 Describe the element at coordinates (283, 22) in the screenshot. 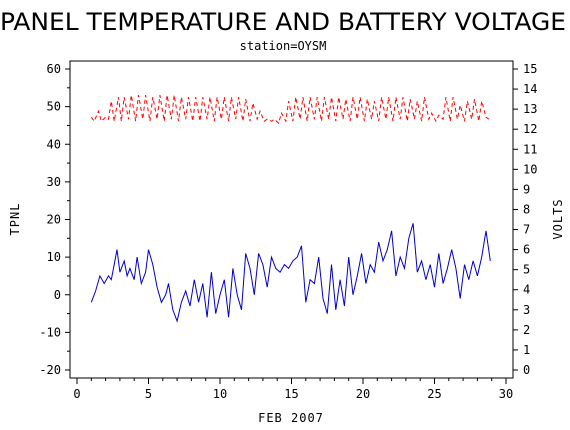

I see `chart-title: PANEL TEMPERATURE AND BATTERY VOLTAGE` at that location.